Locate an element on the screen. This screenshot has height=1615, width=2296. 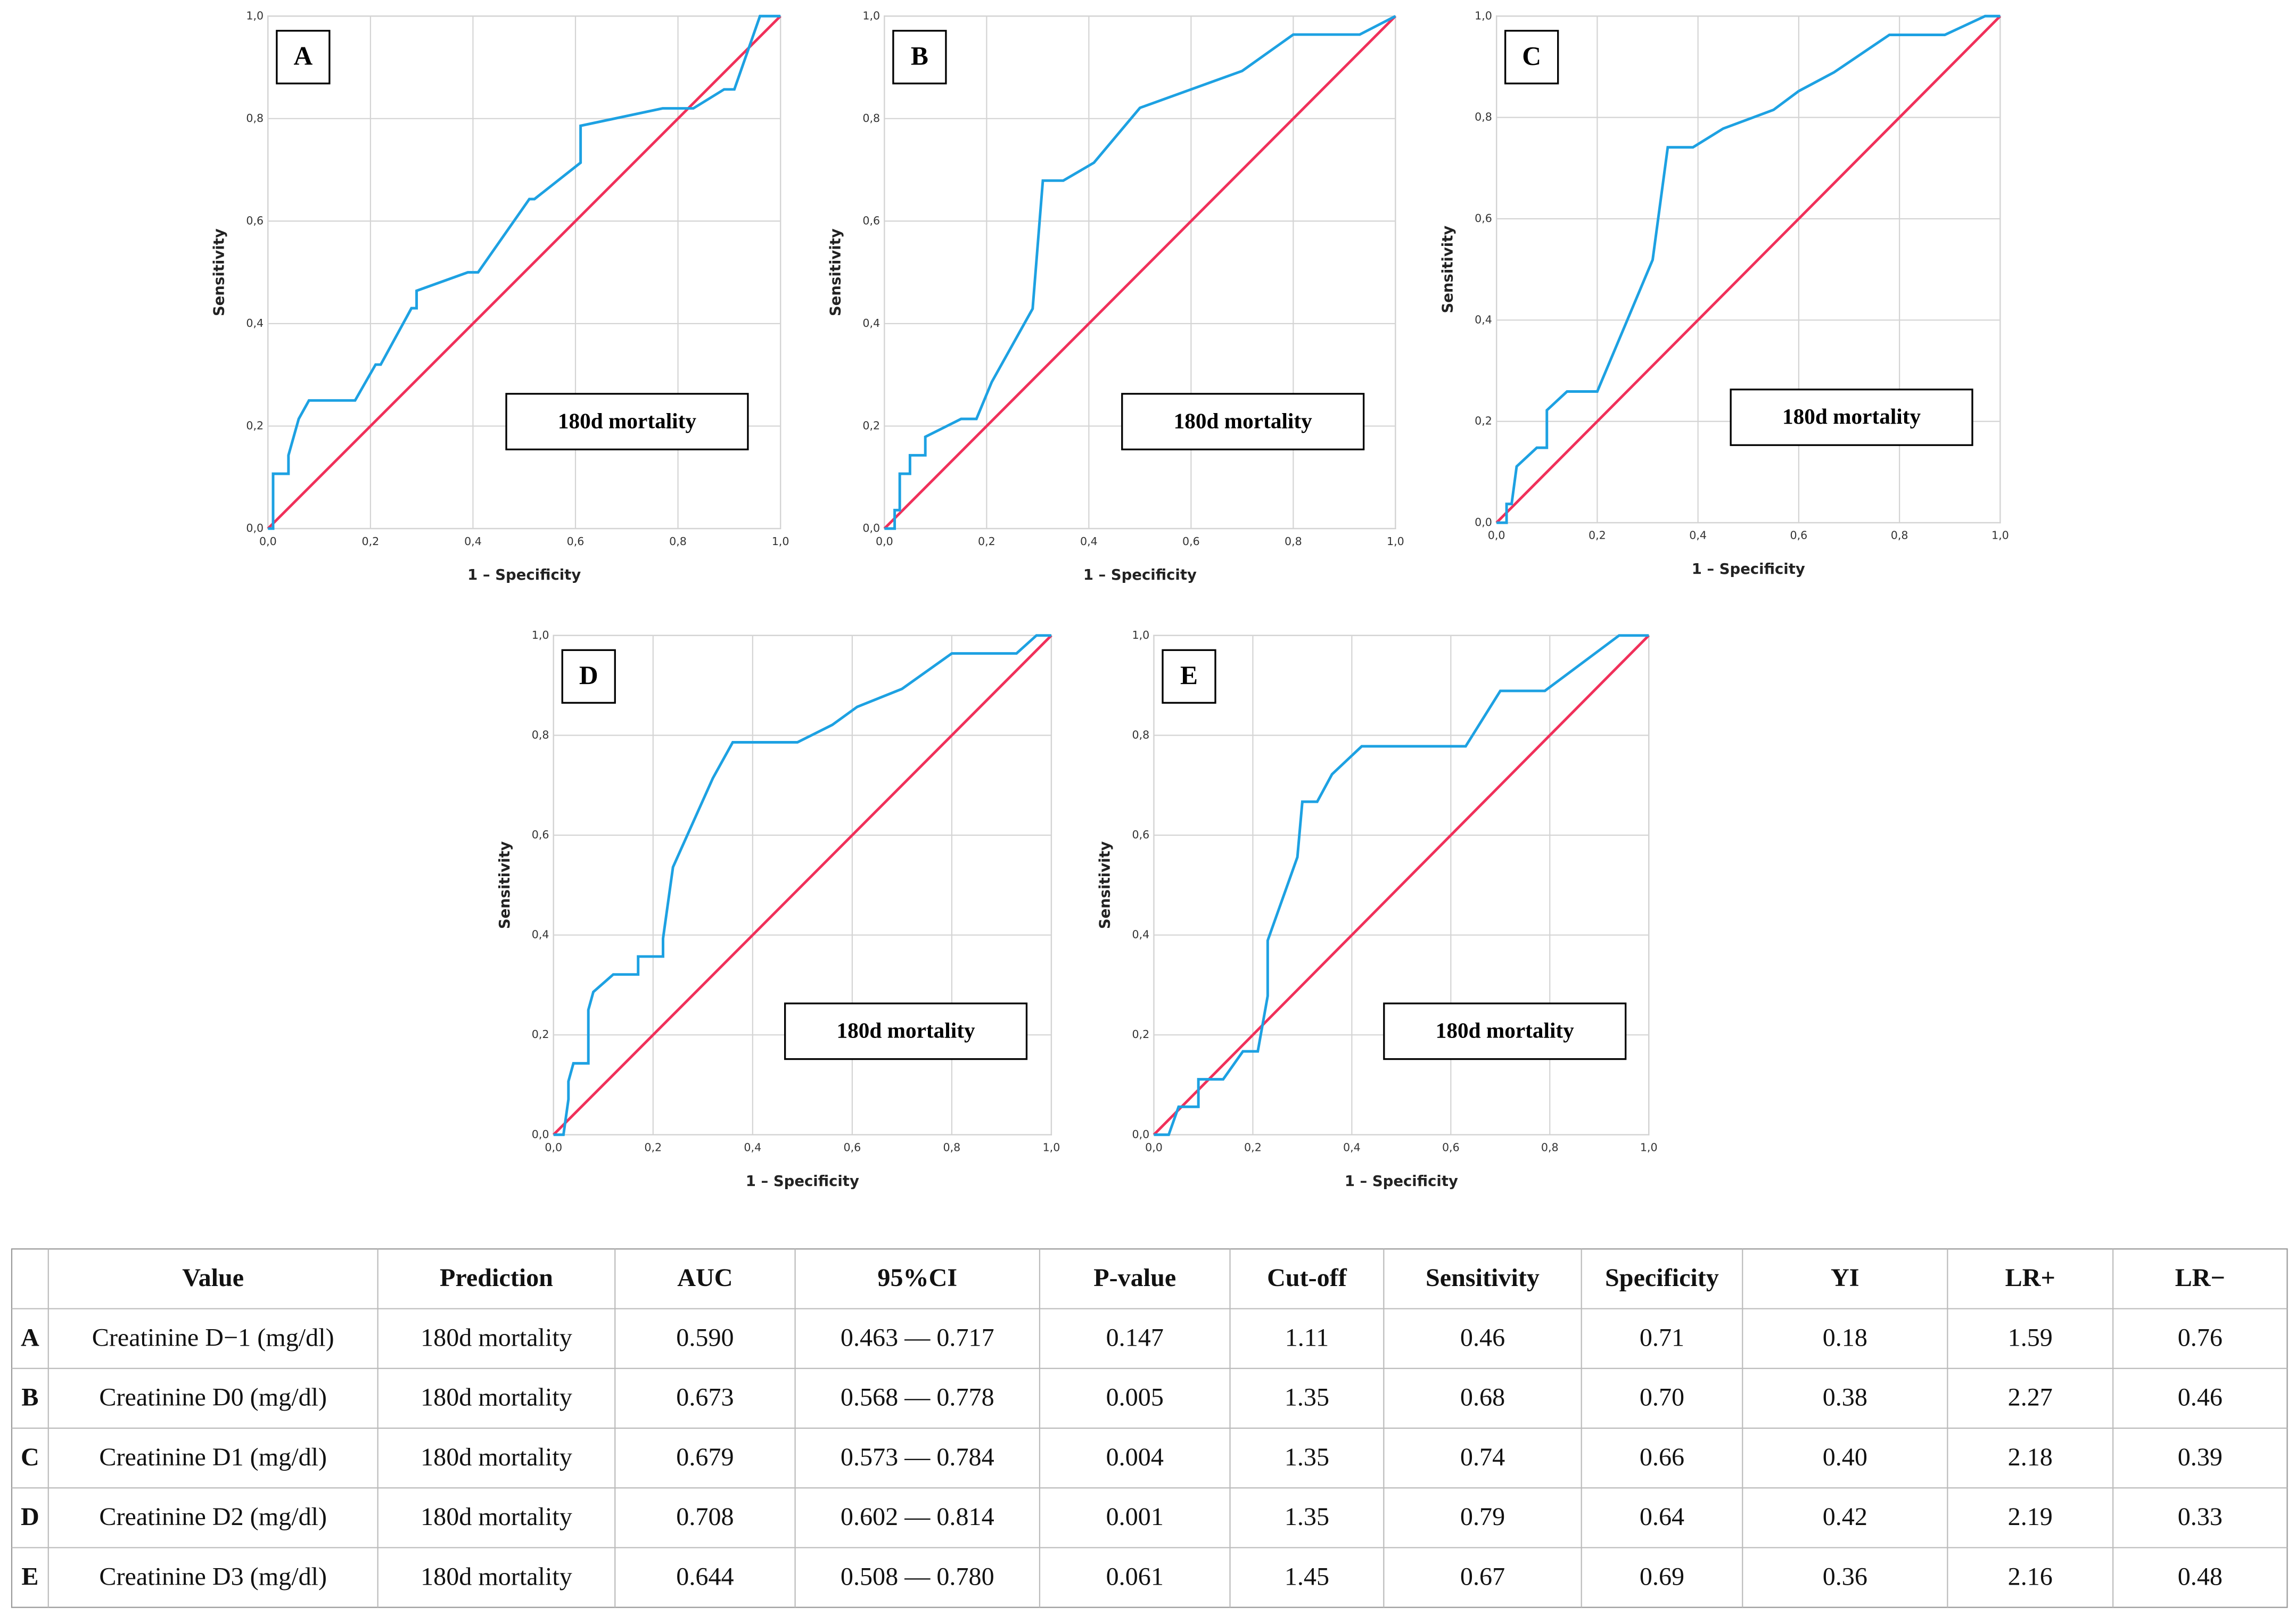
x-tick-label: 1,0 is located at coordinates (1395, 541).